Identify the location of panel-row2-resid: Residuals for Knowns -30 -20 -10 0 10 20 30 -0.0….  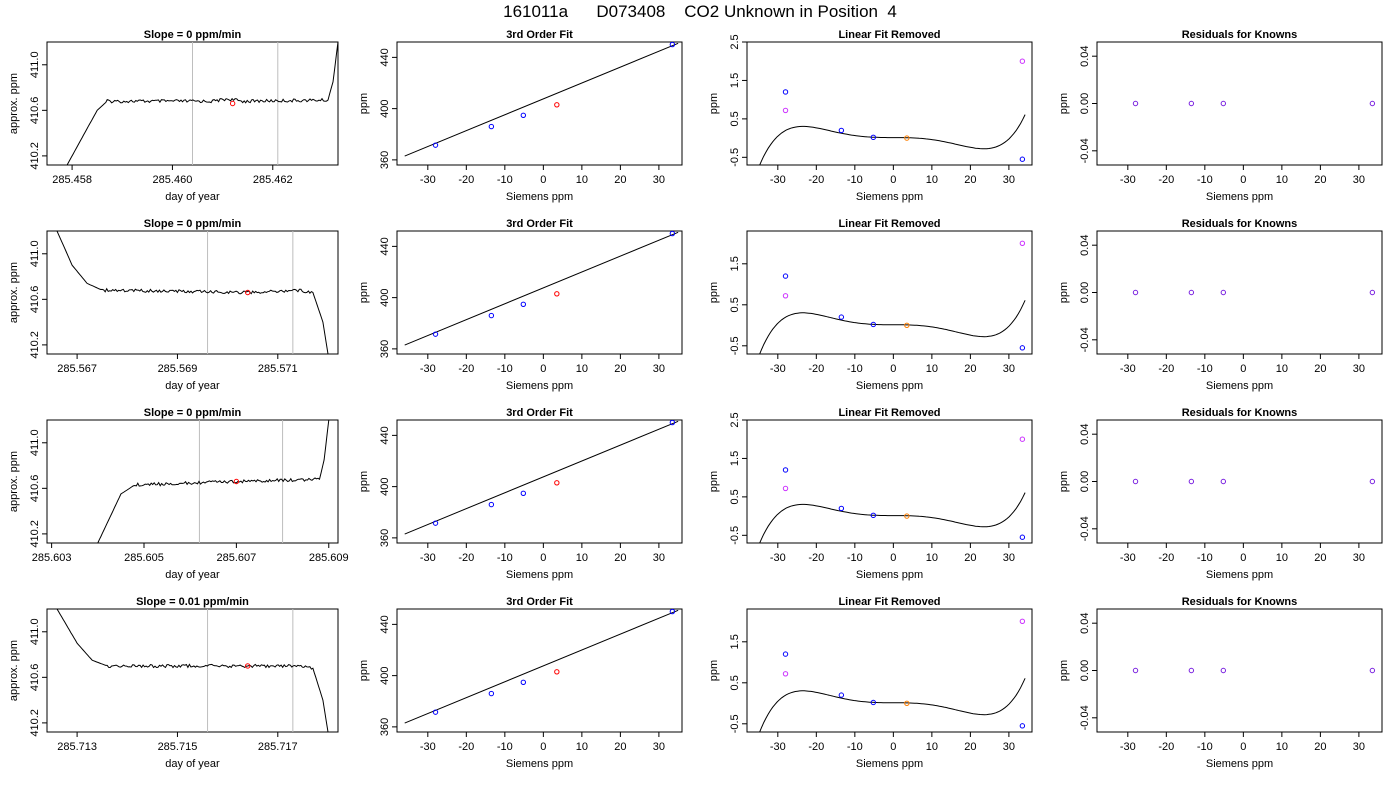
(1220, 305).